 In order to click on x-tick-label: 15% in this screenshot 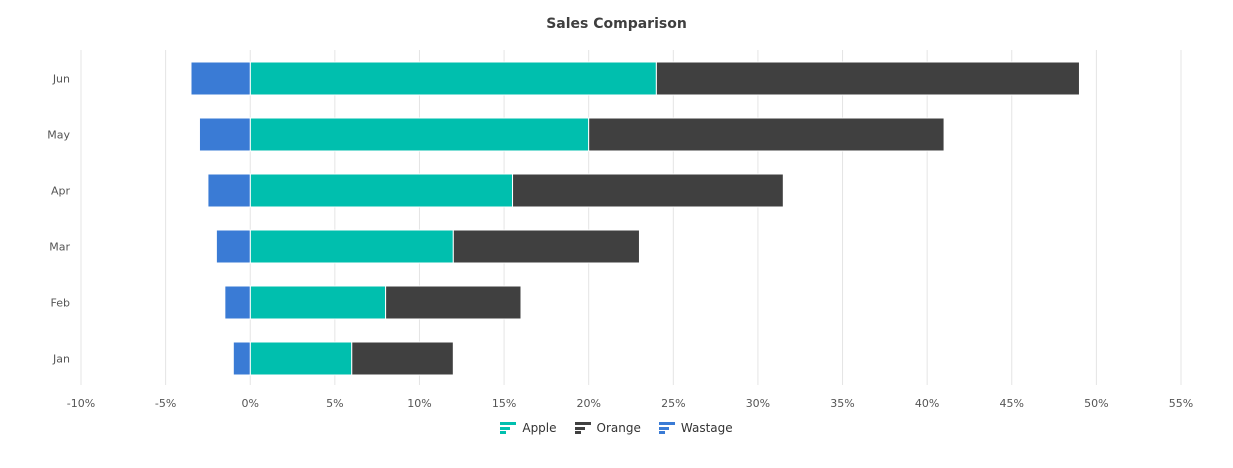, I will do `click(504, 403)`.